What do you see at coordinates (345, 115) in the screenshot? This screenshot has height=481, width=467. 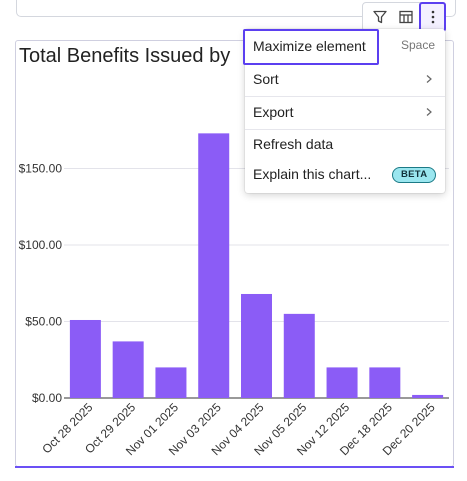 I see `menu-item-export: Export` at bounding box center [345, 115].